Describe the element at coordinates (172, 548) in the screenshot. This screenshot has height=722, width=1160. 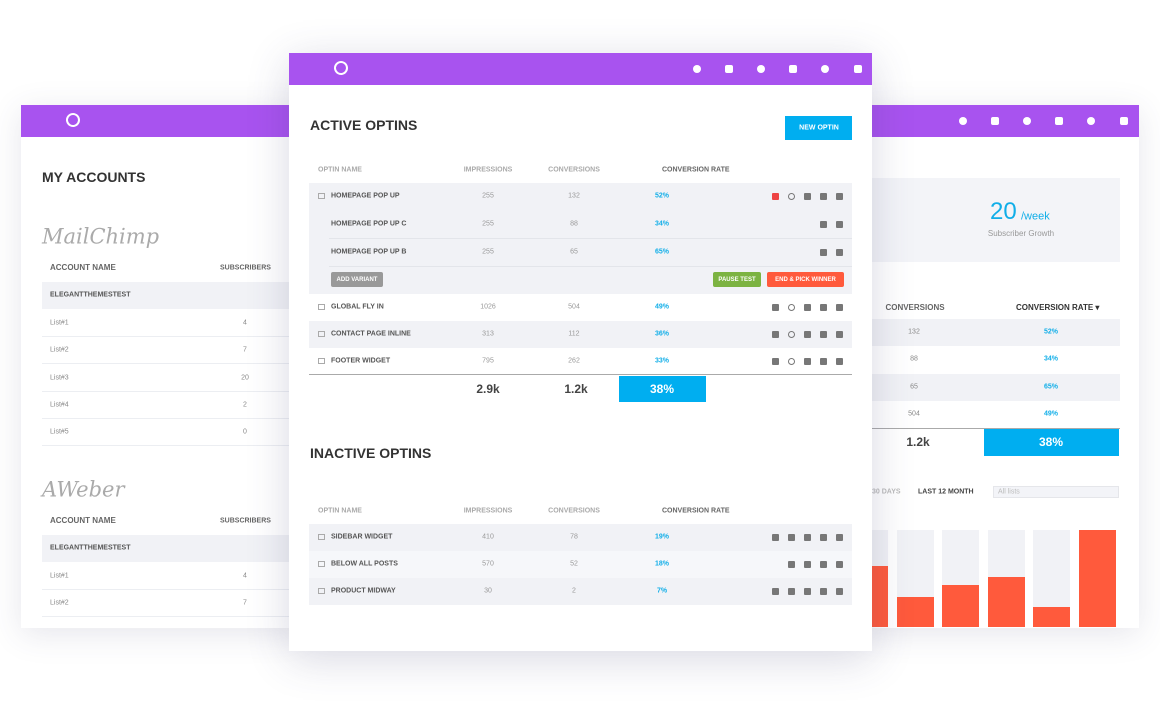
I see `account-row` at that location.